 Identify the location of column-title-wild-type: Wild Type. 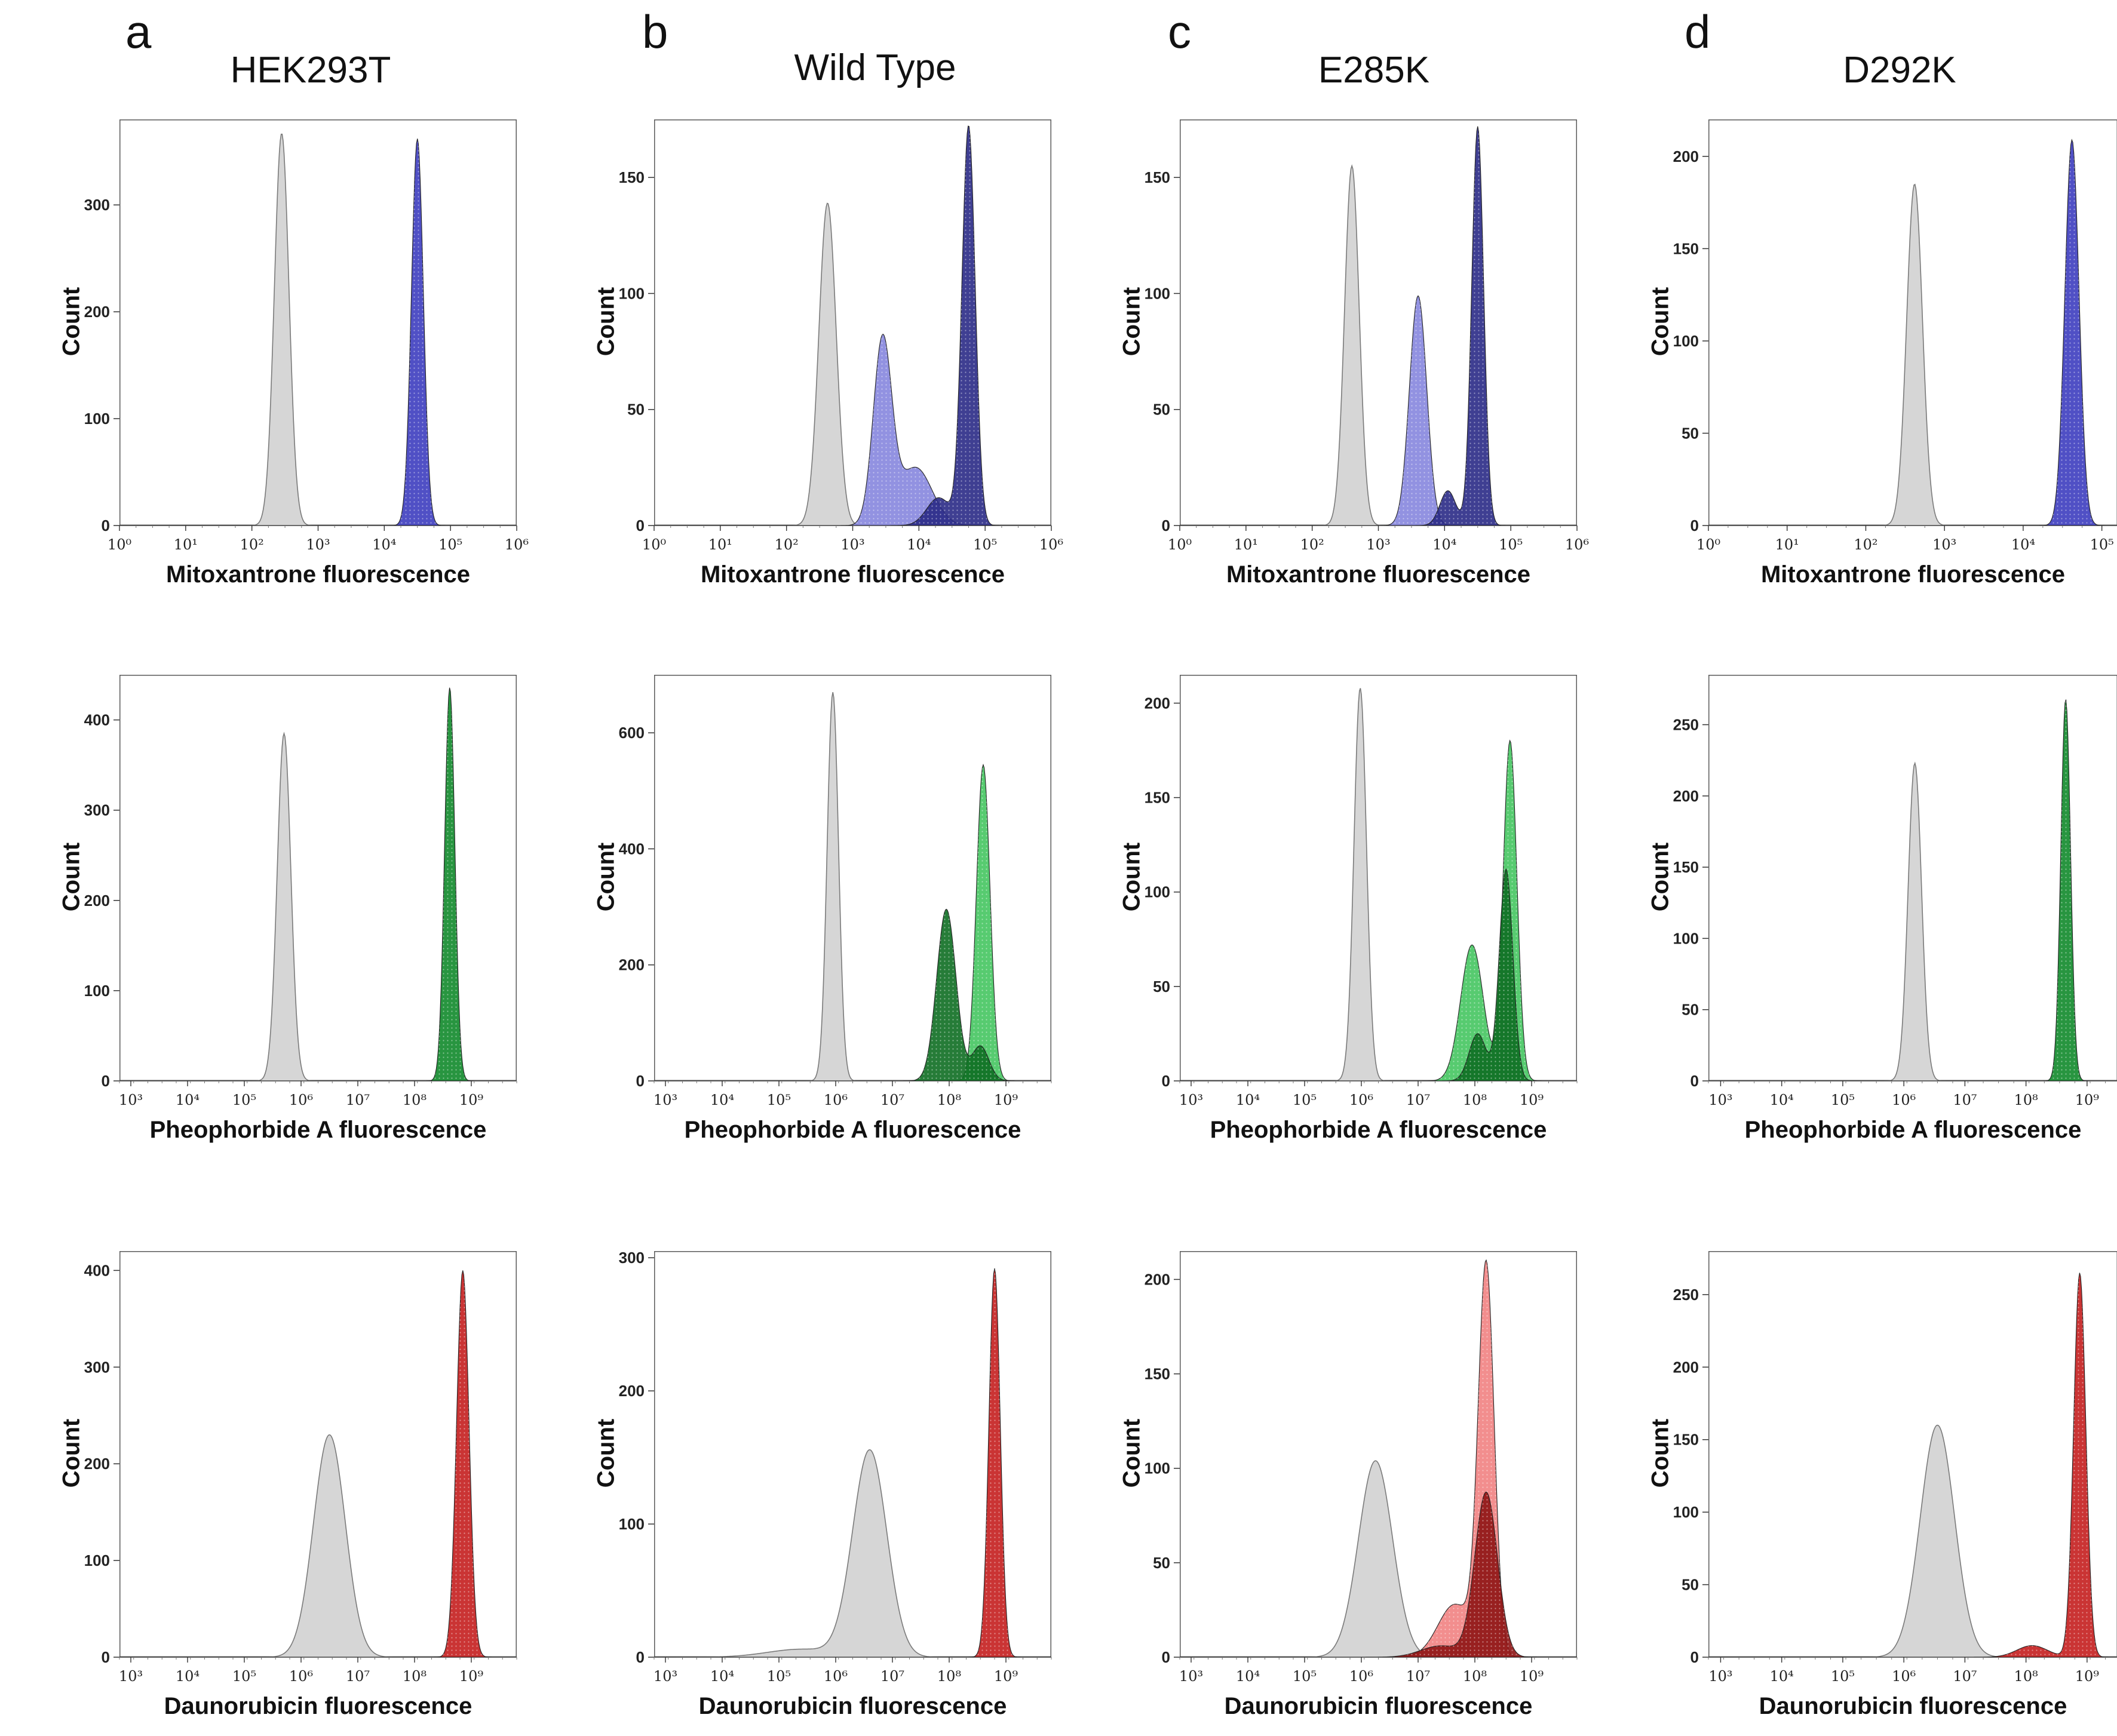
(875, 67).